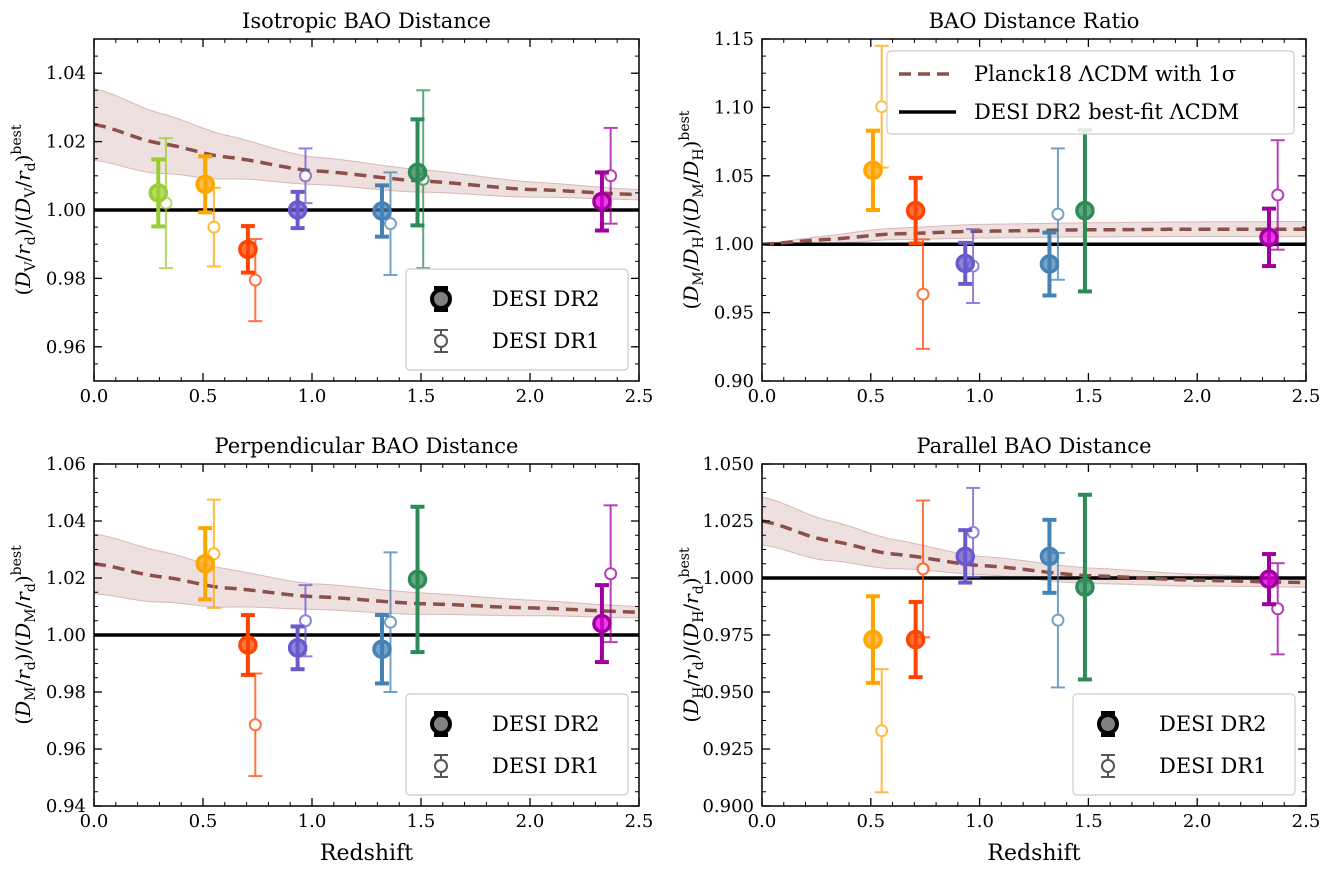  I want to click on y-tick-label: 1.050, so click(728, 464).